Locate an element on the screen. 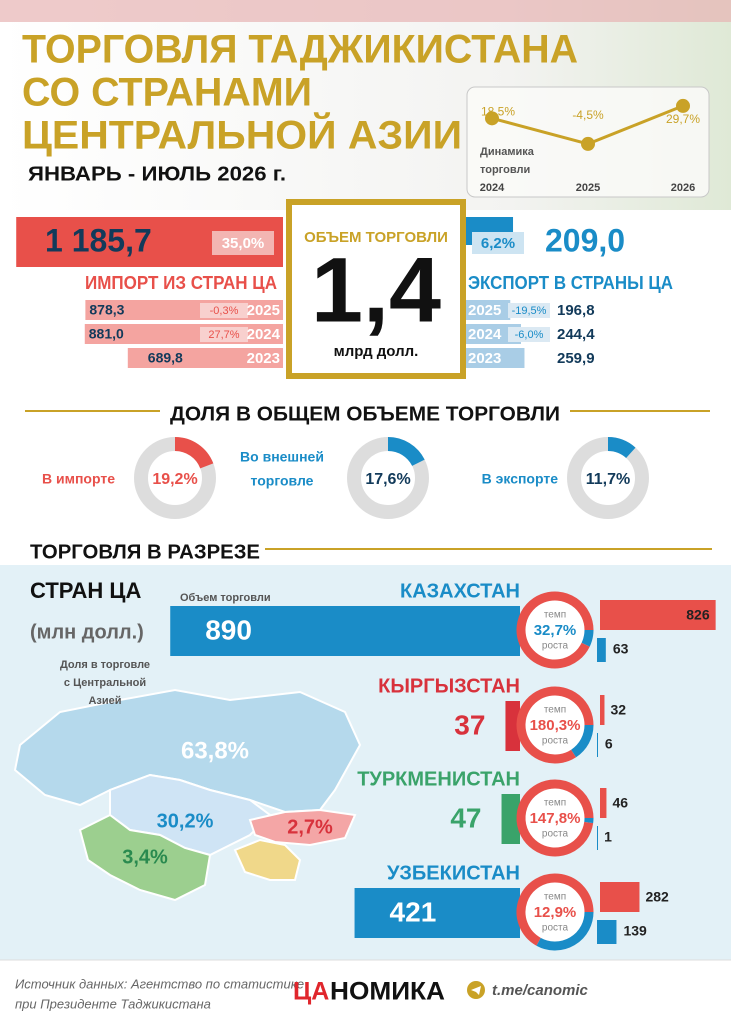  dynamics-label: Динамика is located at coordinates (507, 152).